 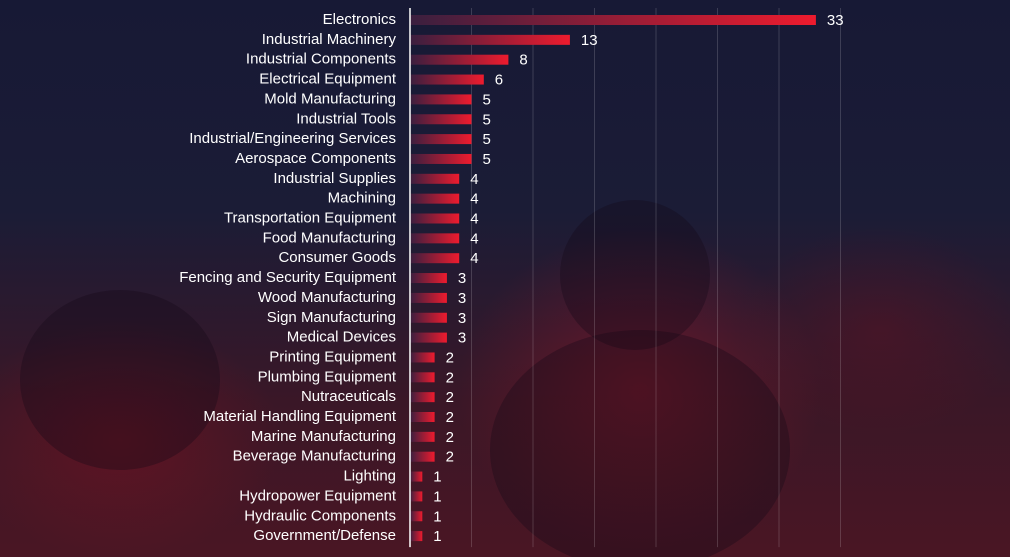 I want to click on category-label: Fencing and Security Equipment, so click(x=288, y=277).